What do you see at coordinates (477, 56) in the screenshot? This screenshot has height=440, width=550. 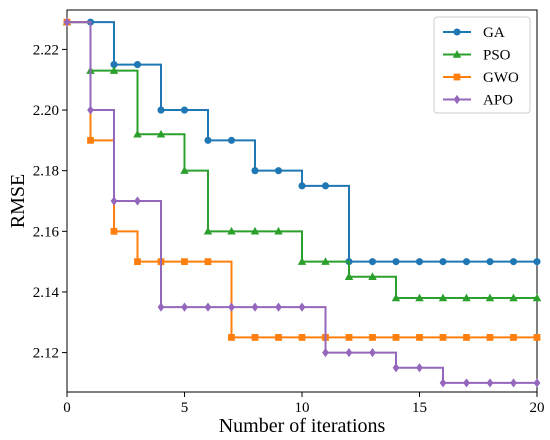 I see `legend-item-pso: PSO` at bounding box center [477, 56].